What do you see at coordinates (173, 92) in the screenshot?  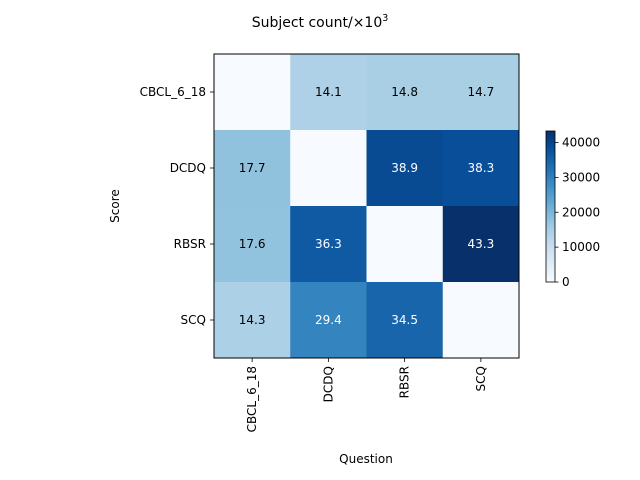 I see `y-tick-label: CBCL_6_18` at bounding box center [173, 92].